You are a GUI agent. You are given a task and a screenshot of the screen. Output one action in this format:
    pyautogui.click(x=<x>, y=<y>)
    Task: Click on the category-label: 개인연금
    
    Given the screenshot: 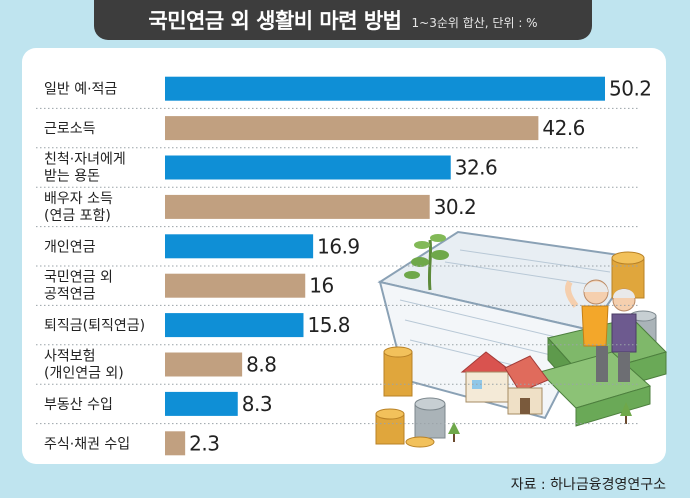 What is the action you would take?
    pyautogui.click(x=70, y=247)
    